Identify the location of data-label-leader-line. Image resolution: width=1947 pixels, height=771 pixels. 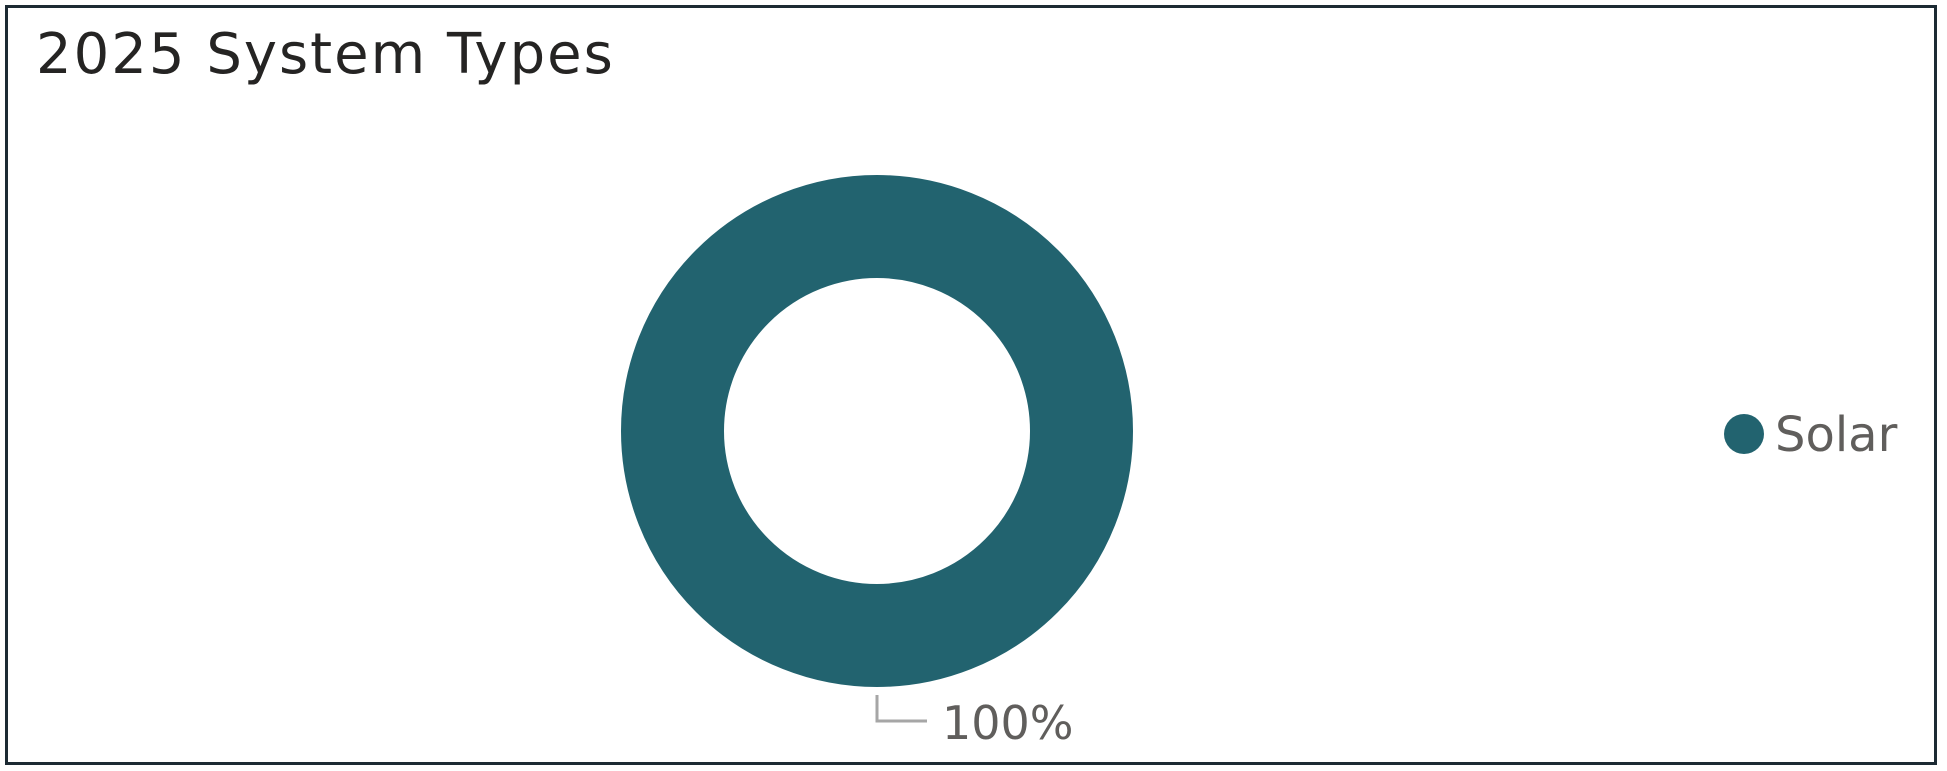
(901, 709).